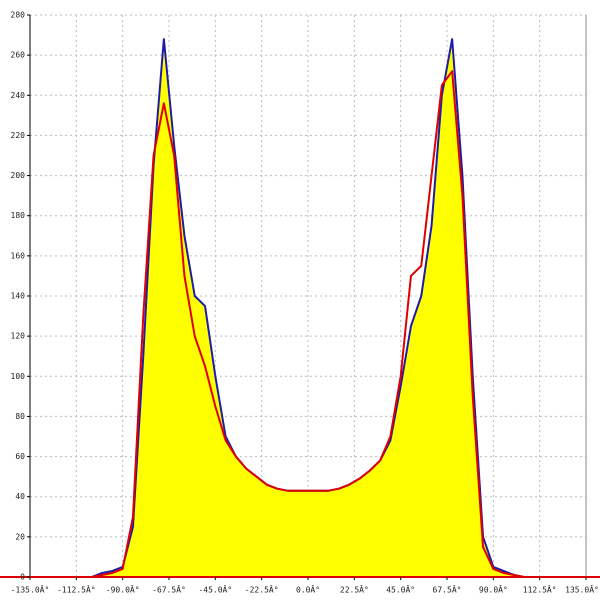 The width and height of the screenshot is (600, 600). Describe the element at coordinates (22, 577) in the screenshot. I see `y-tick-label: 0` at that location.